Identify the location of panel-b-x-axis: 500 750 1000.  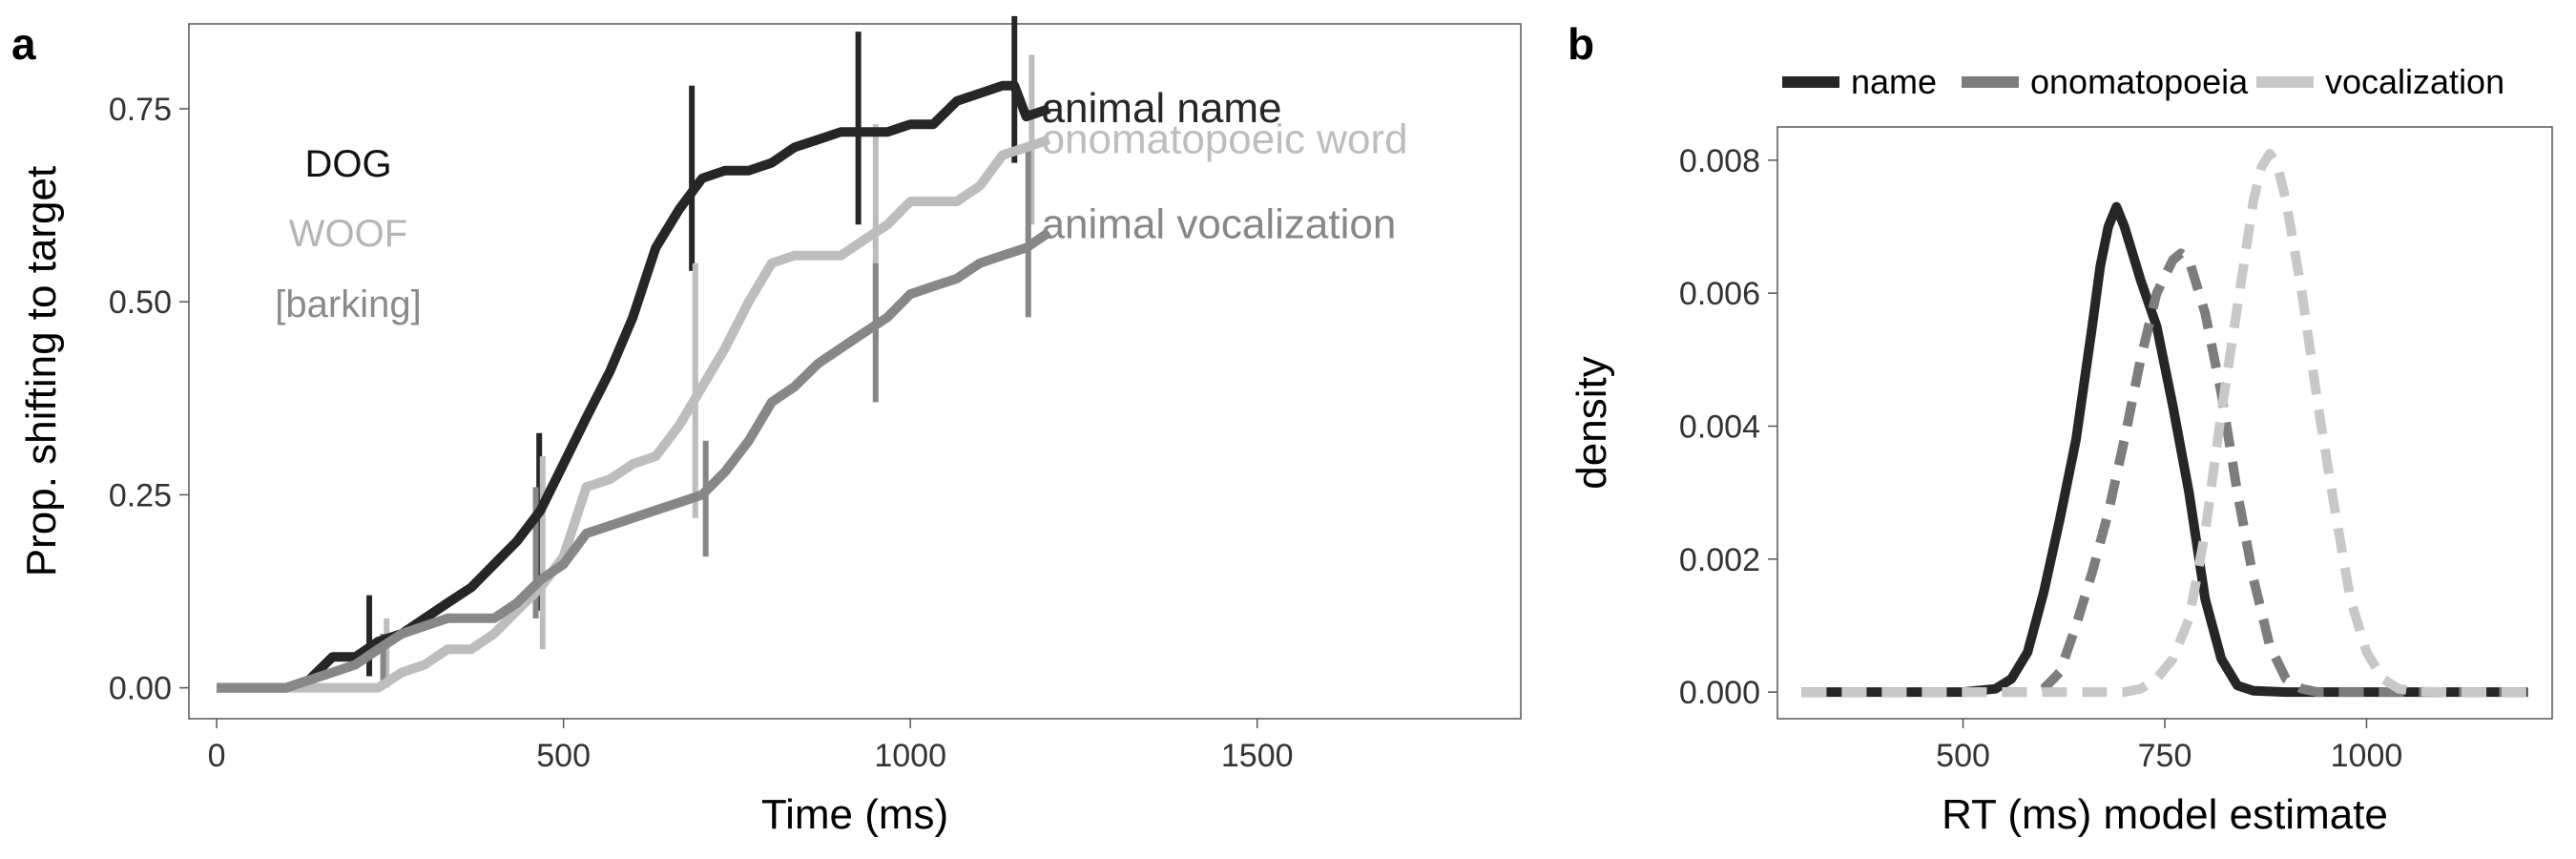
(2169, 746).